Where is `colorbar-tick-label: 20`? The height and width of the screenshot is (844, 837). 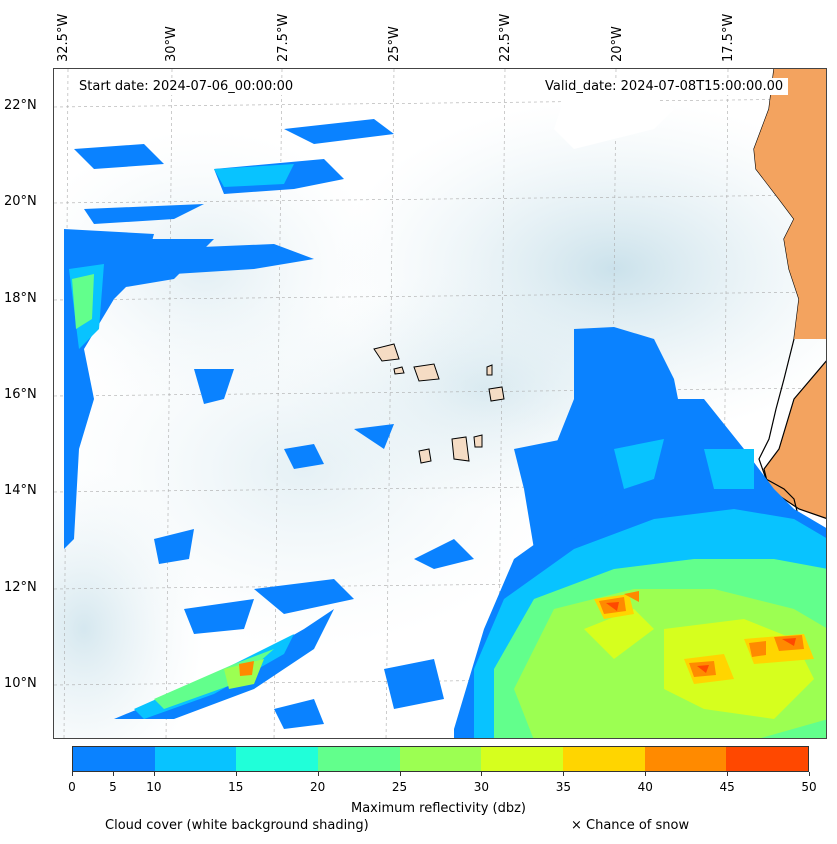
colorbar-tick-label: 20 is located at coordinates (318, 787).